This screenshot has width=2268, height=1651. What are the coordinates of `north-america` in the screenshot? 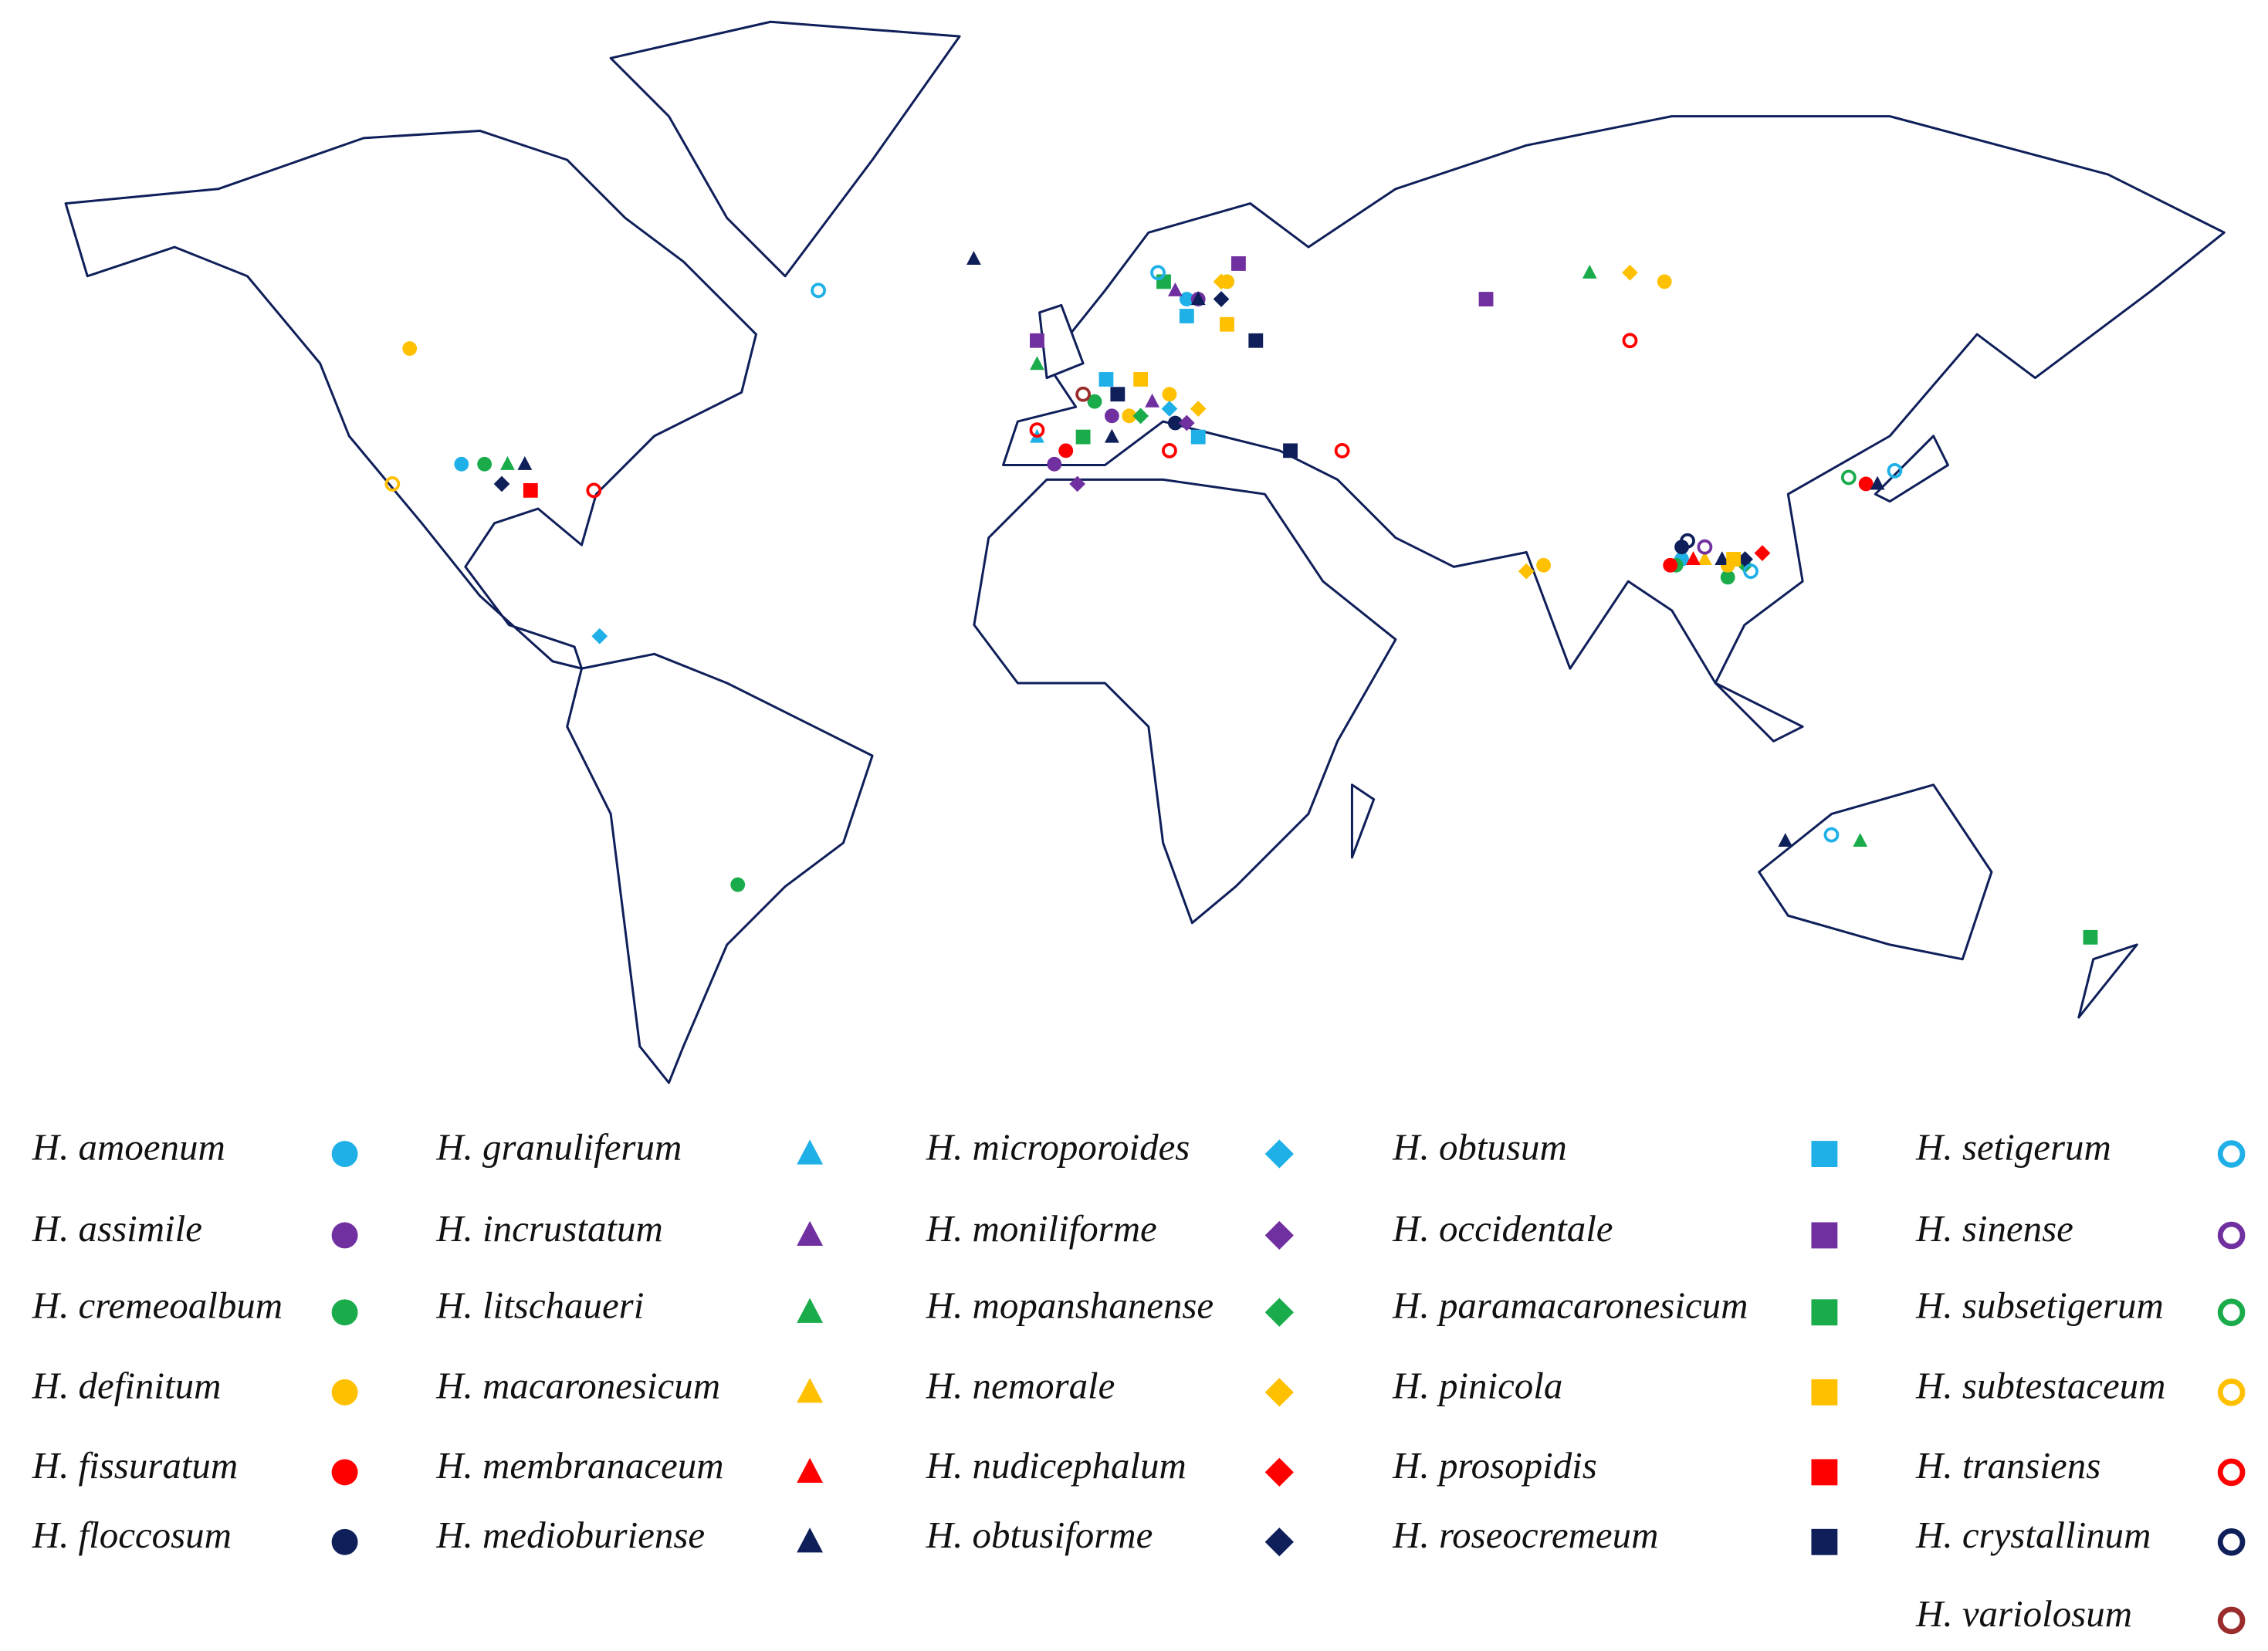 It's located at (411, 400).